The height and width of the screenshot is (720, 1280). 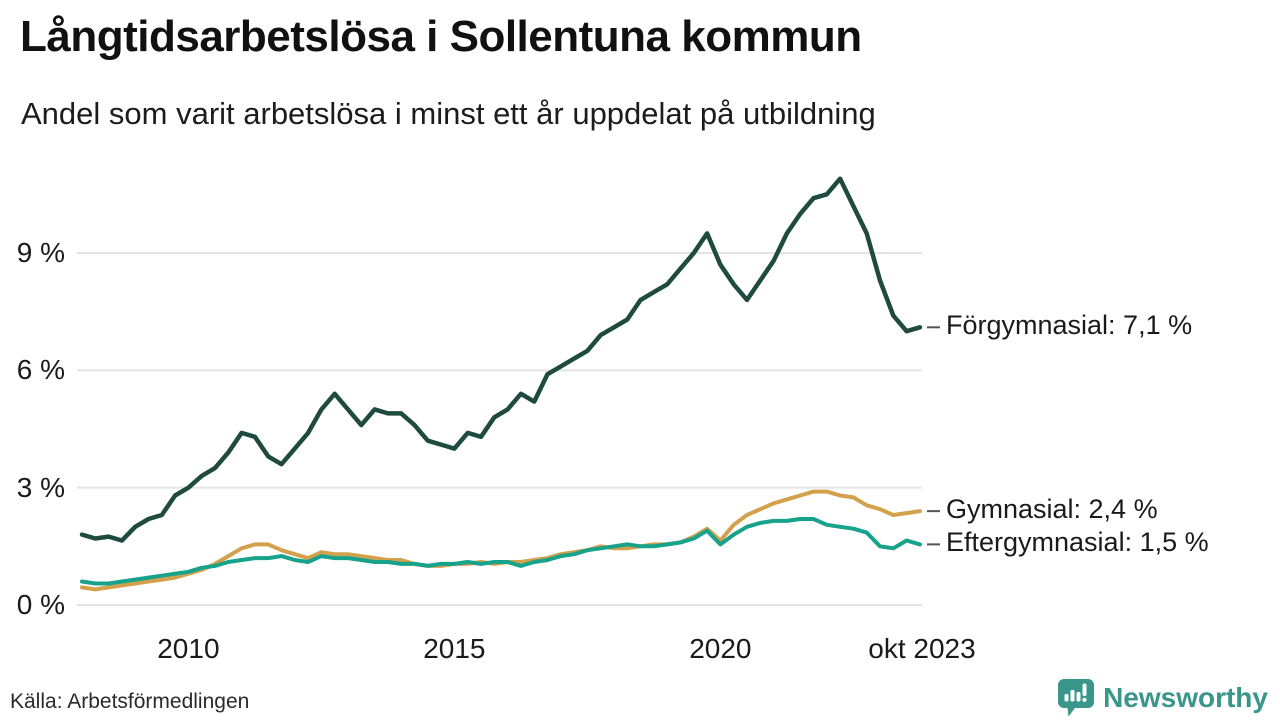 I want to click on series-label-förgymnasial: Förgymnasial: 7,1 %, so click(x=1069, y=325).